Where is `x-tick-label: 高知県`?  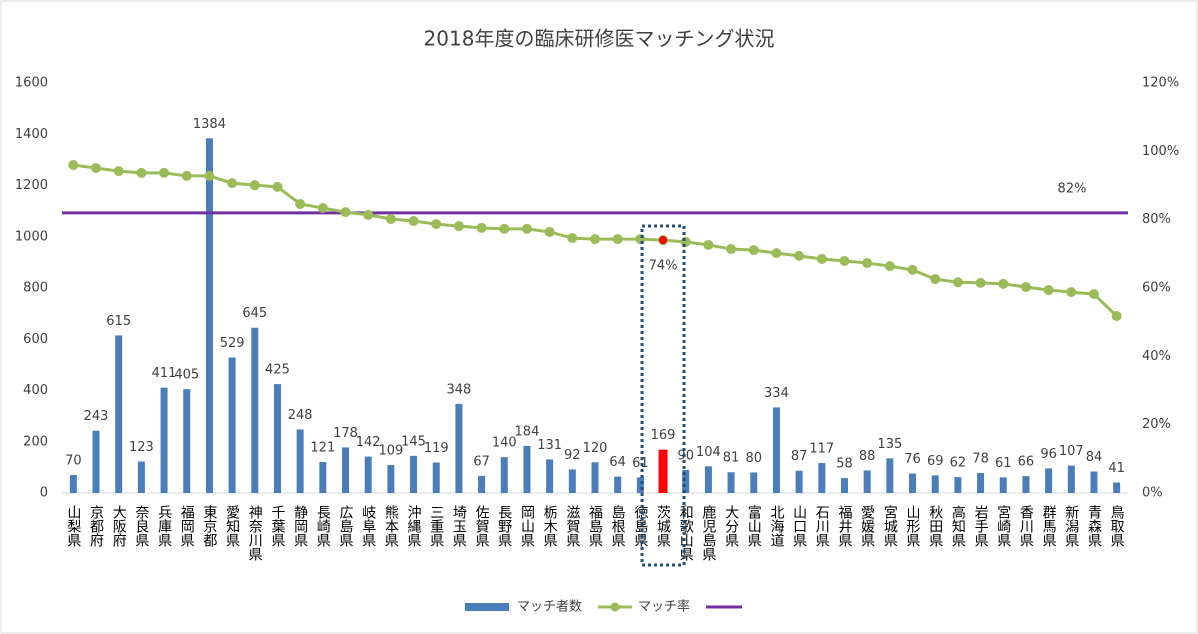
x-tick-label: 高知県 is located at coordinates (958, 525).